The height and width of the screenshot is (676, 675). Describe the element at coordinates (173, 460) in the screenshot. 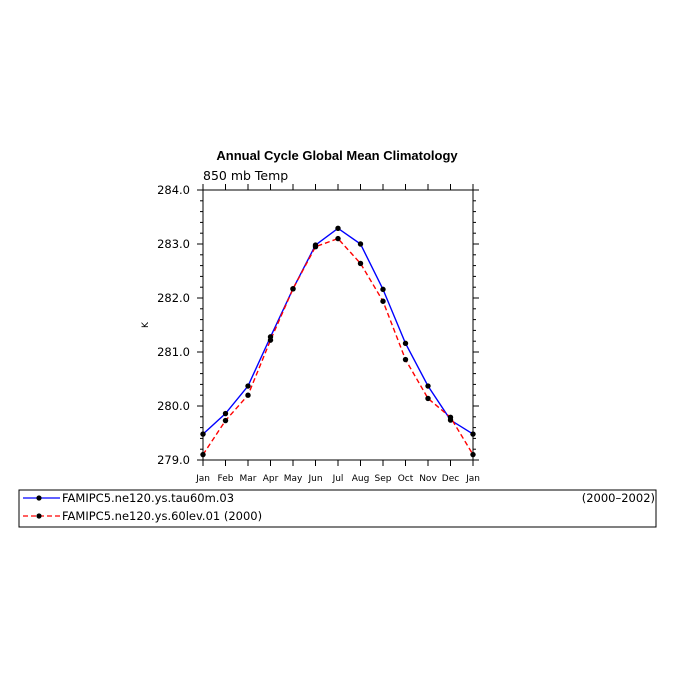

I see `y-tick-label: 279.0` at that location.